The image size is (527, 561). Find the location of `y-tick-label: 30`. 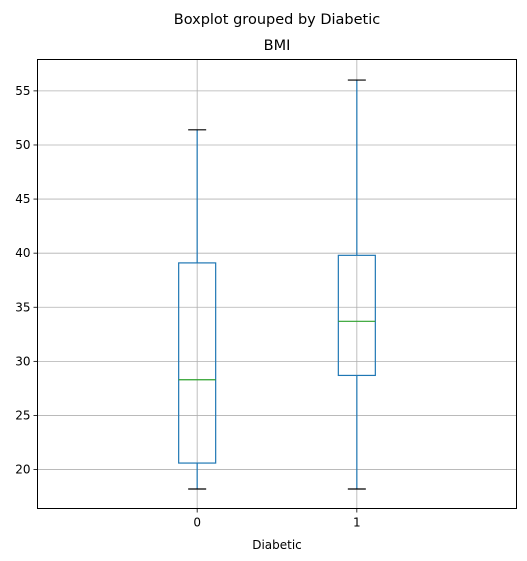

y-tick-label: 30 is located at coordinates (22, 361).